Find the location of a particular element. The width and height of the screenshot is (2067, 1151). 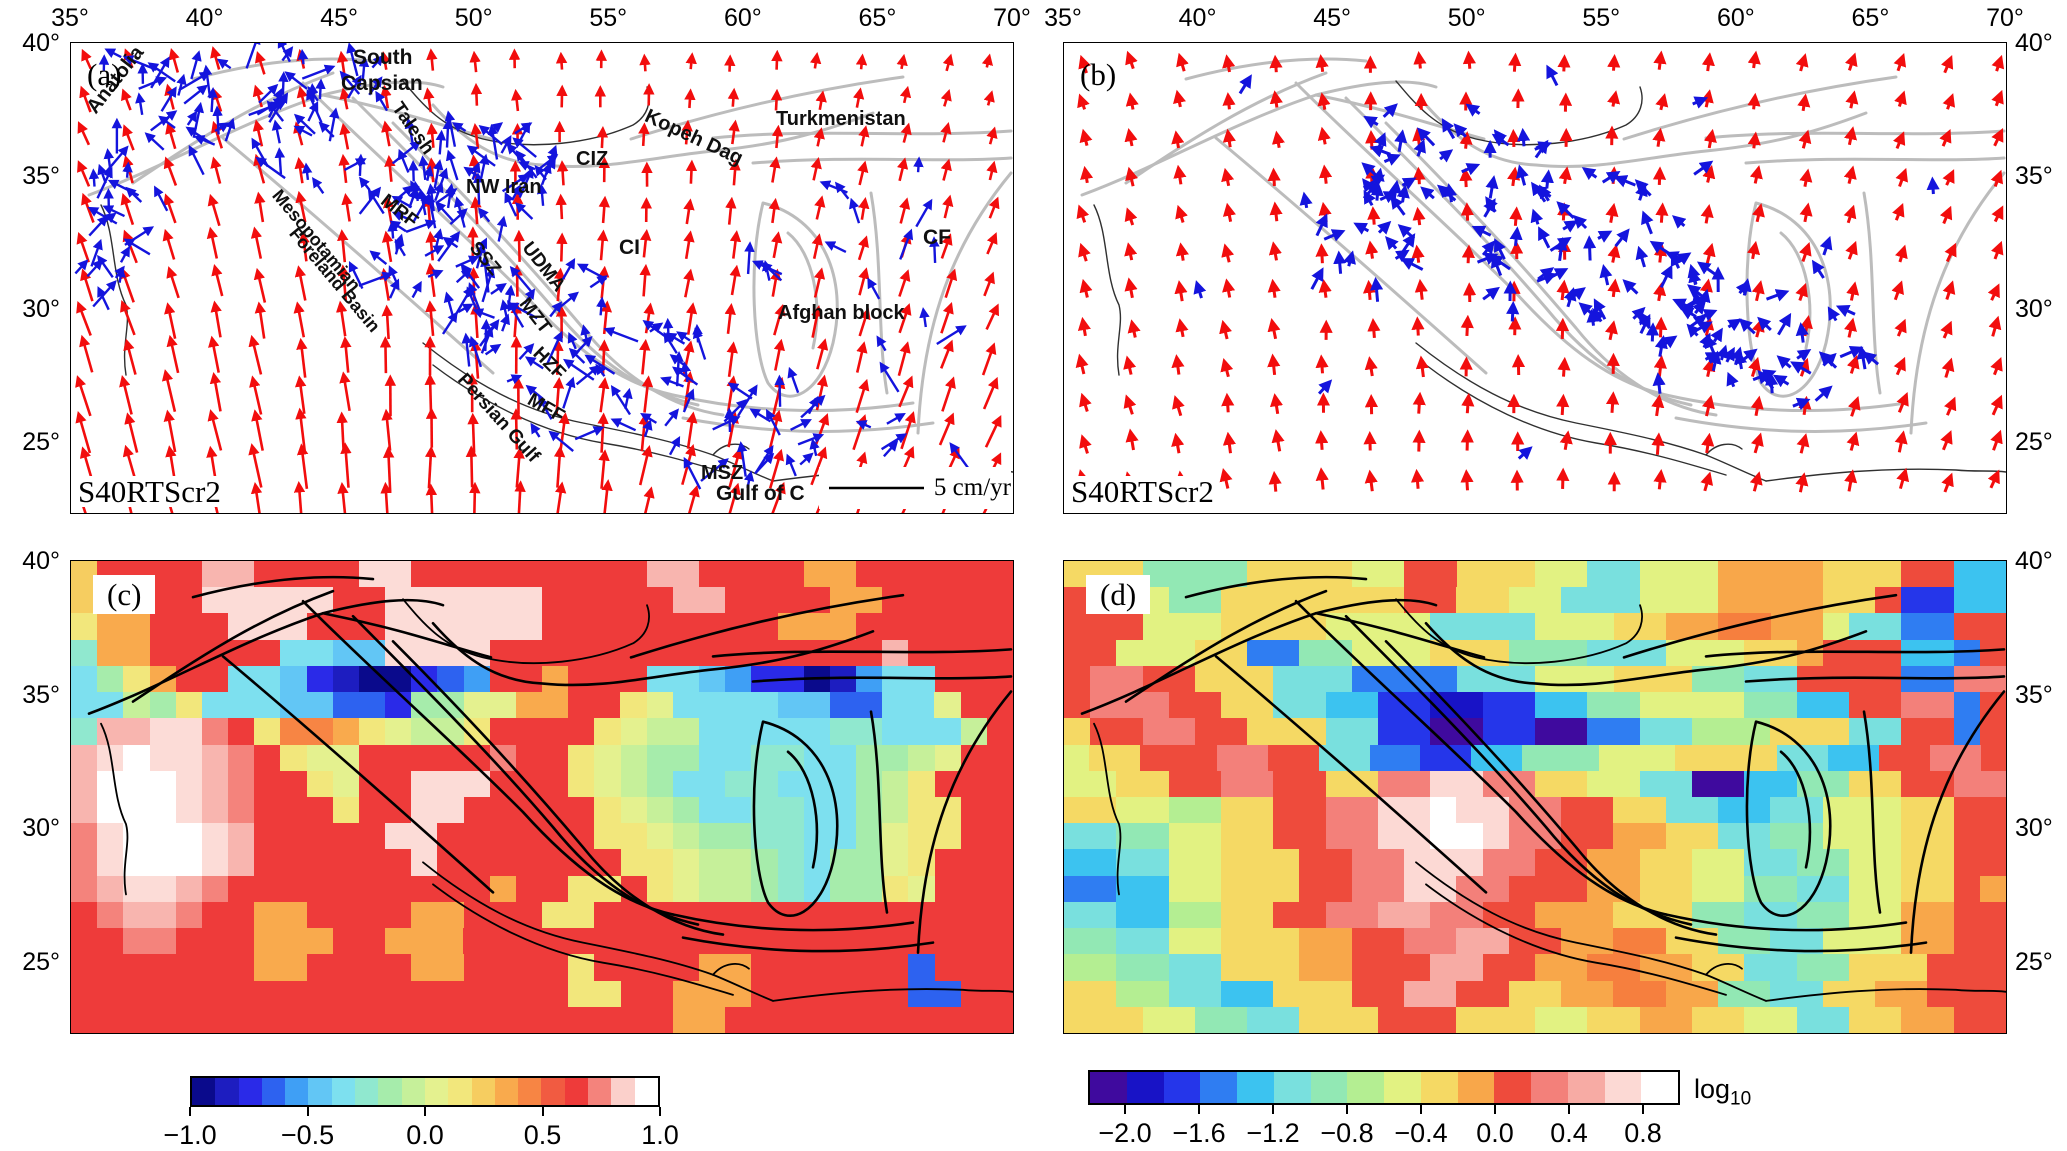

lon-tick-label: 55° is located at coordinates (608, 18).